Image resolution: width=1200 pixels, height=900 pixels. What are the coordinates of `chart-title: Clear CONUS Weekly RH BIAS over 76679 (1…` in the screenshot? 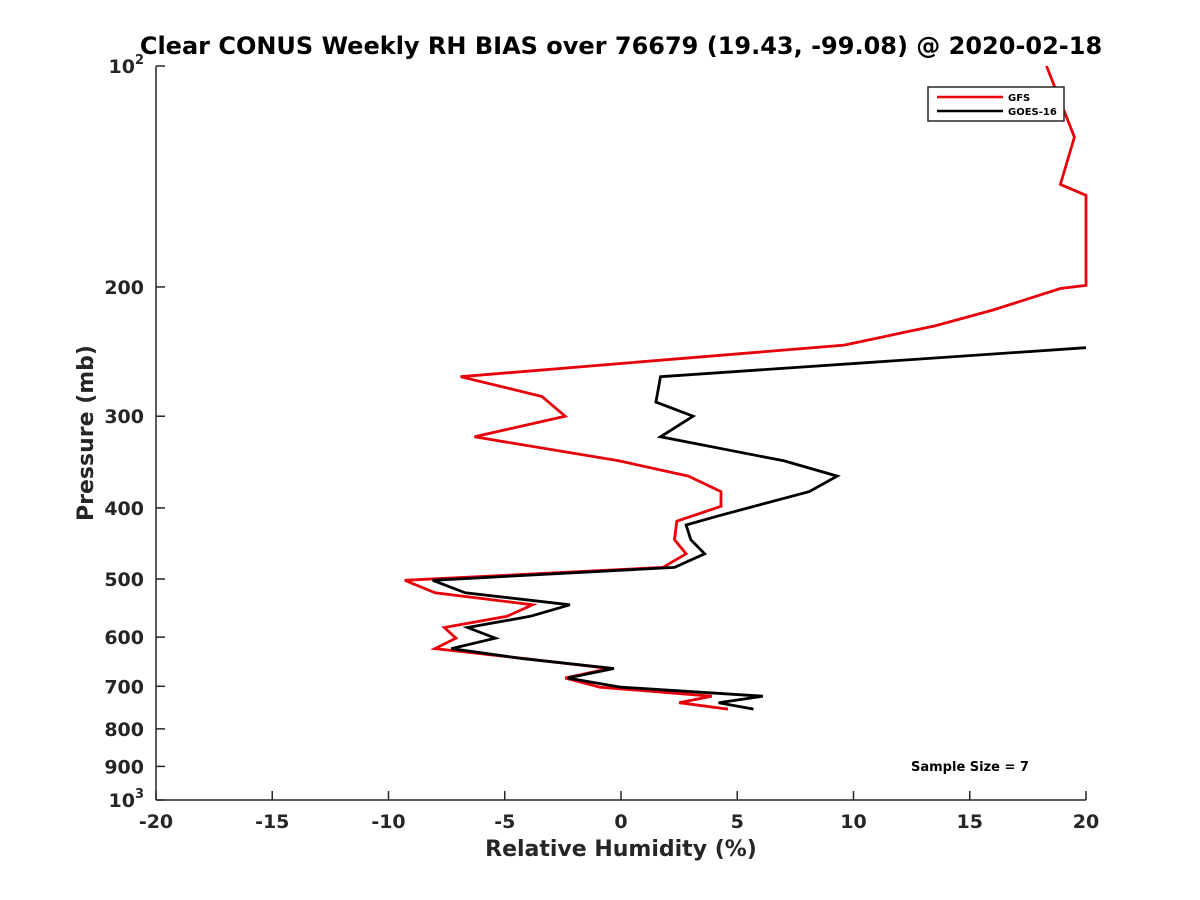 It's located at (621, 46).